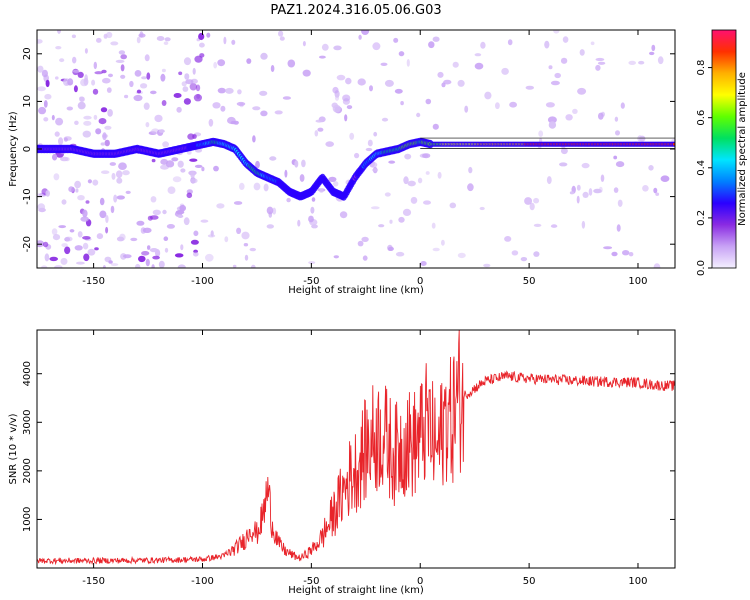 This screenshot has width=750, height=600. What do you see at coordinates (529, 281) in the screenshot?
I see `spectrogram-x-tick-label: 50` at bounding box center [529, 281].